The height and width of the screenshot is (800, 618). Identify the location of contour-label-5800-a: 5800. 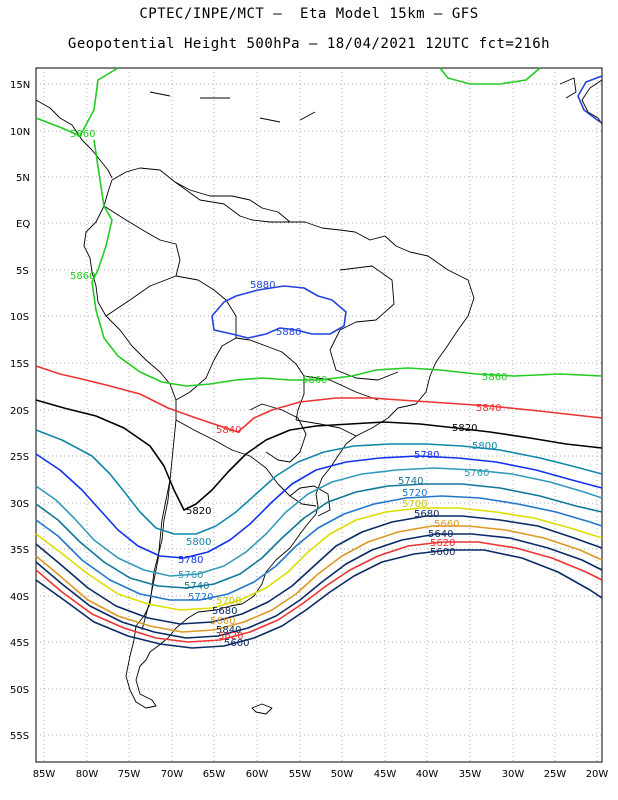
(198, 542).